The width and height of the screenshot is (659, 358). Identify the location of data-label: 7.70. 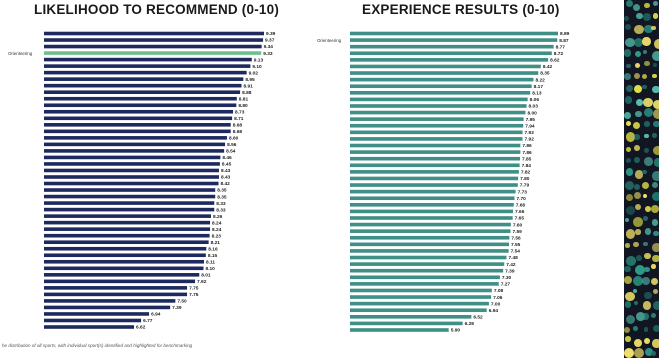
(522, 199).